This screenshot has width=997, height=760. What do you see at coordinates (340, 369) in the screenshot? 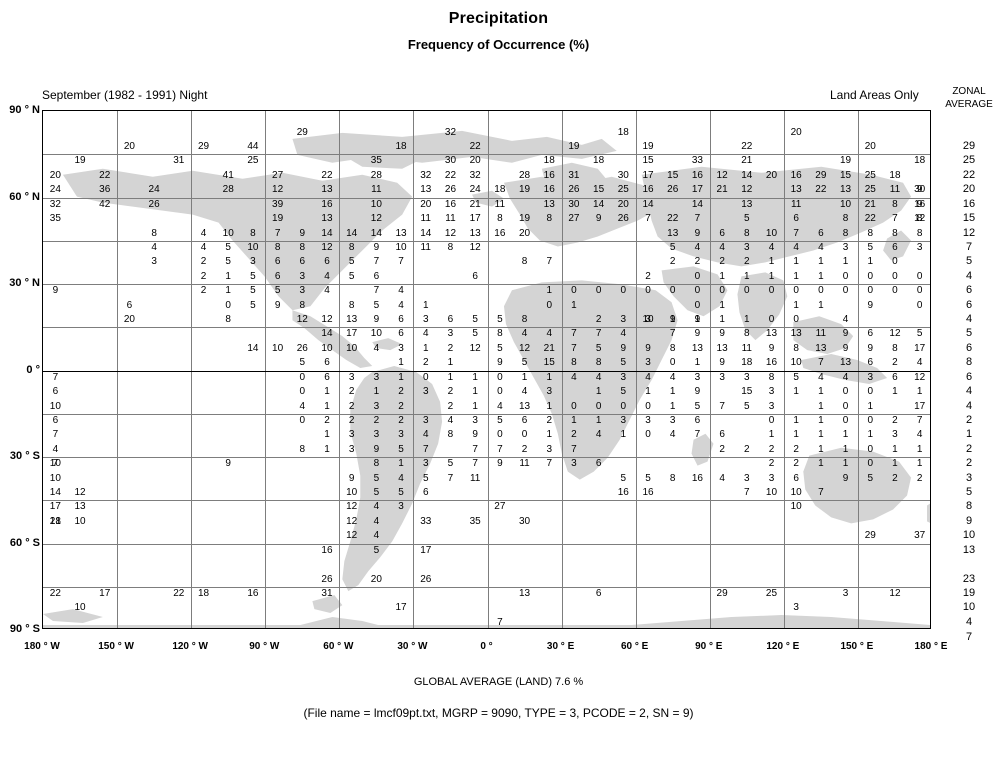
I see `gridline-vertical` at bounding box center [340, 369].